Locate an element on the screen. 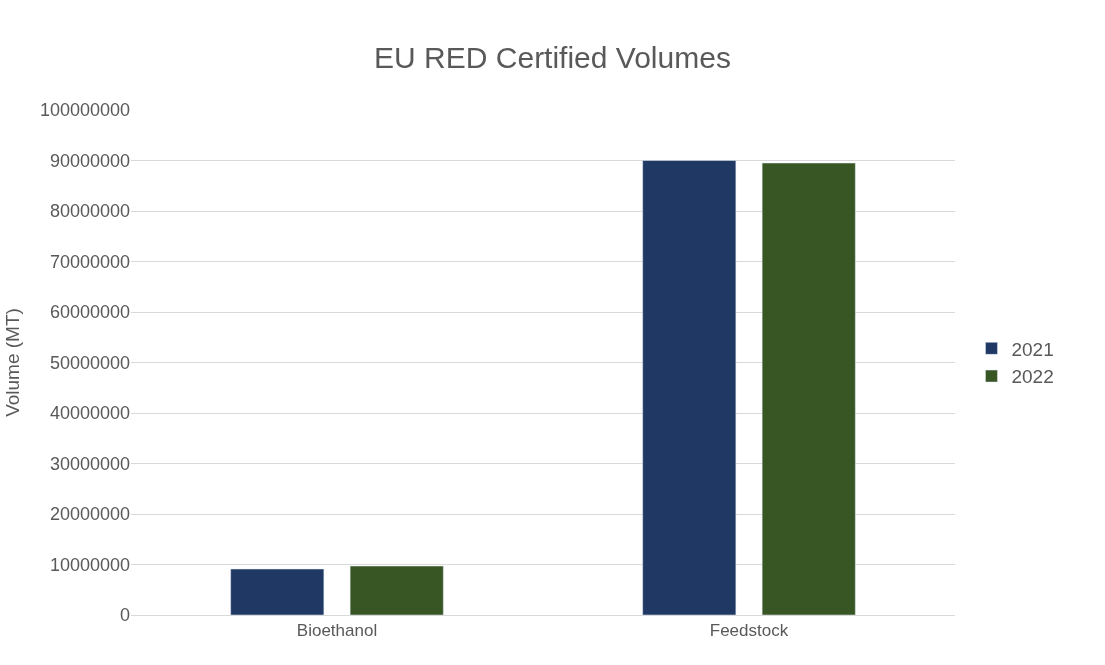  legend-label: 2021 is located at coordinates (1032, 349).